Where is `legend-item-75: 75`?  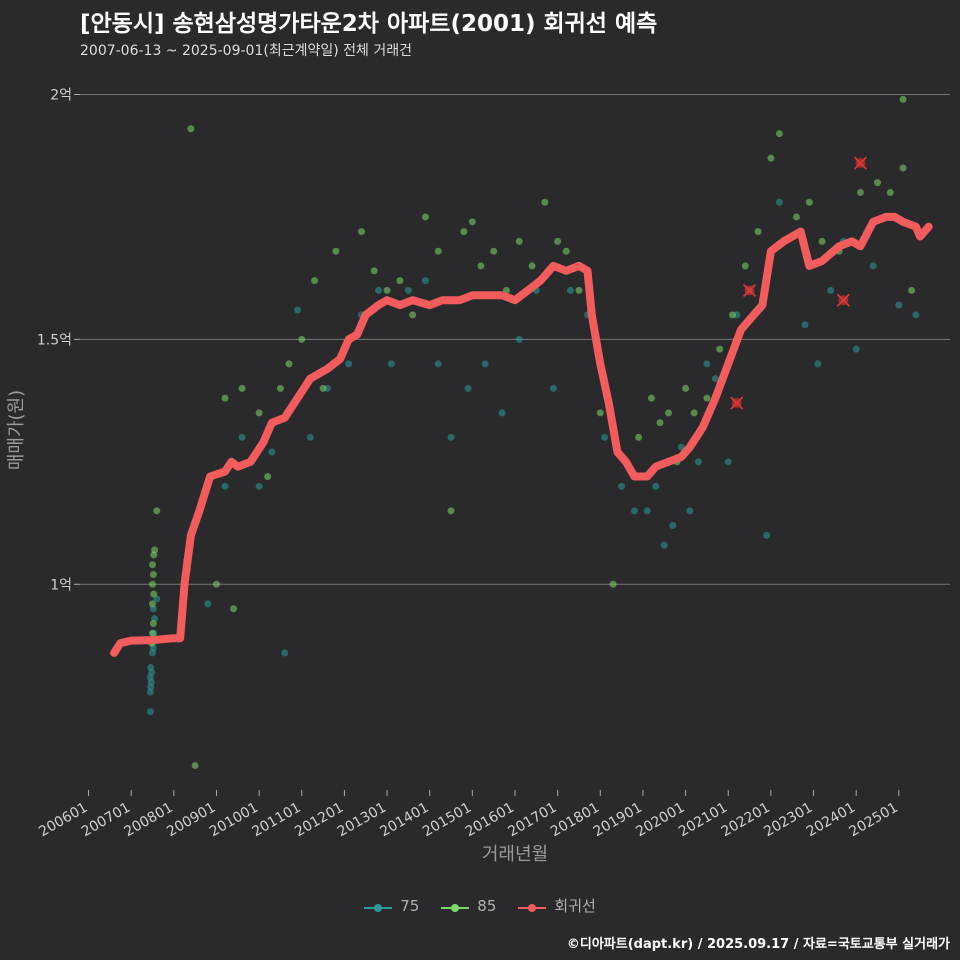 legend-item-75: 75 is located at coordinates (391, 905).